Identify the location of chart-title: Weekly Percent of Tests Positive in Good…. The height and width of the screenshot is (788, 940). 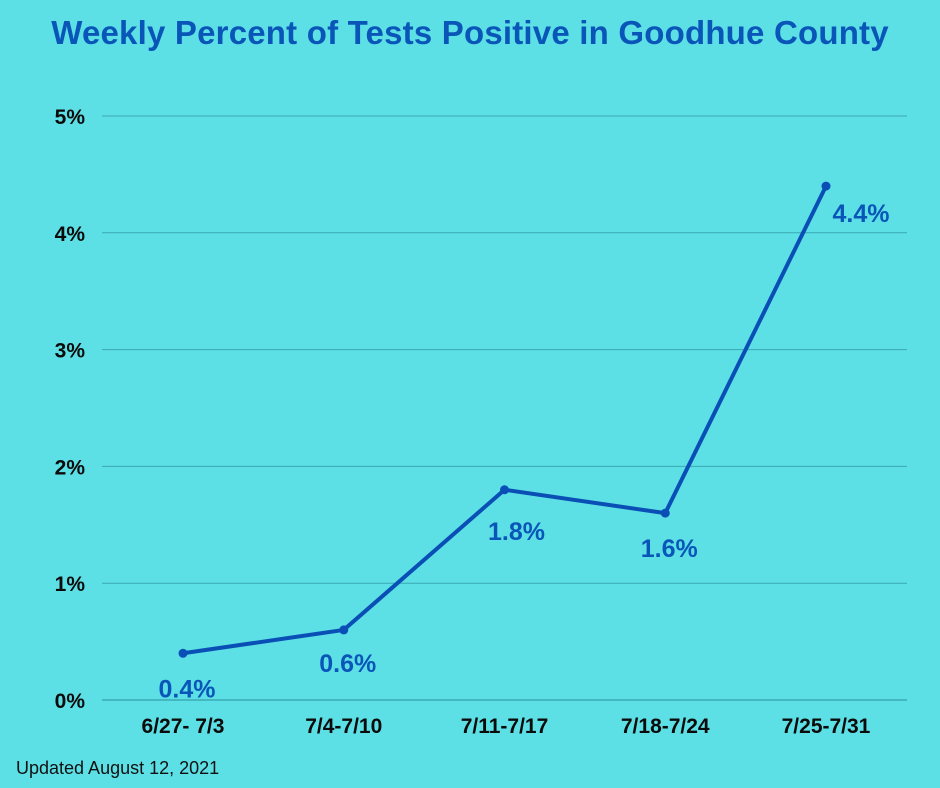
(470, 32).